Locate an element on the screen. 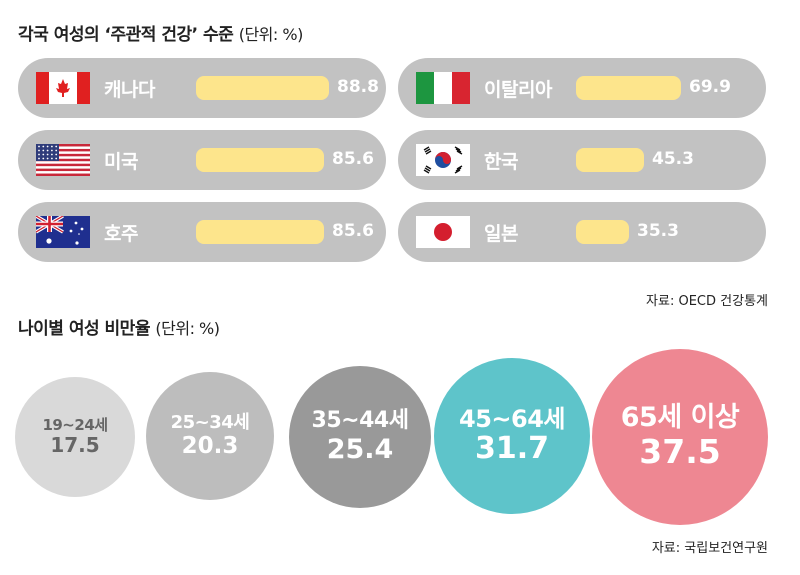 The width and height of the screenshot is (800, 575). obesity-value-label: 20.3 is located at coordinates (210, 445).